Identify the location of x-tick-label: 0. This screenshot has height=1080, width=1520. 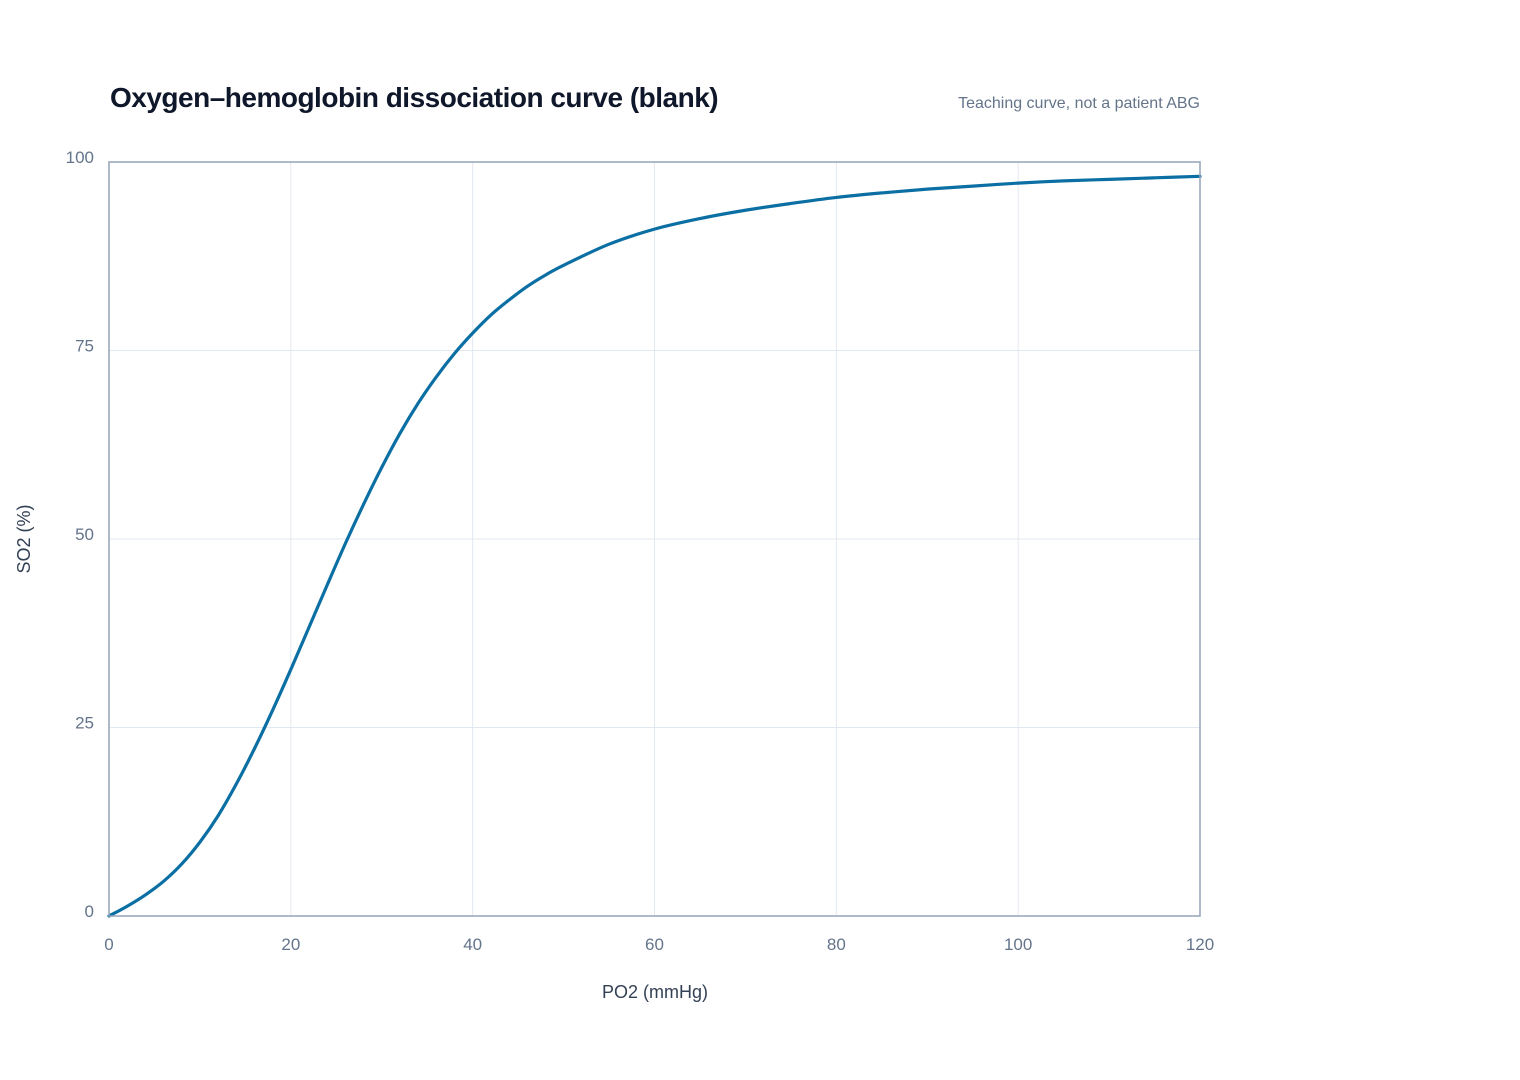
(108, 944).